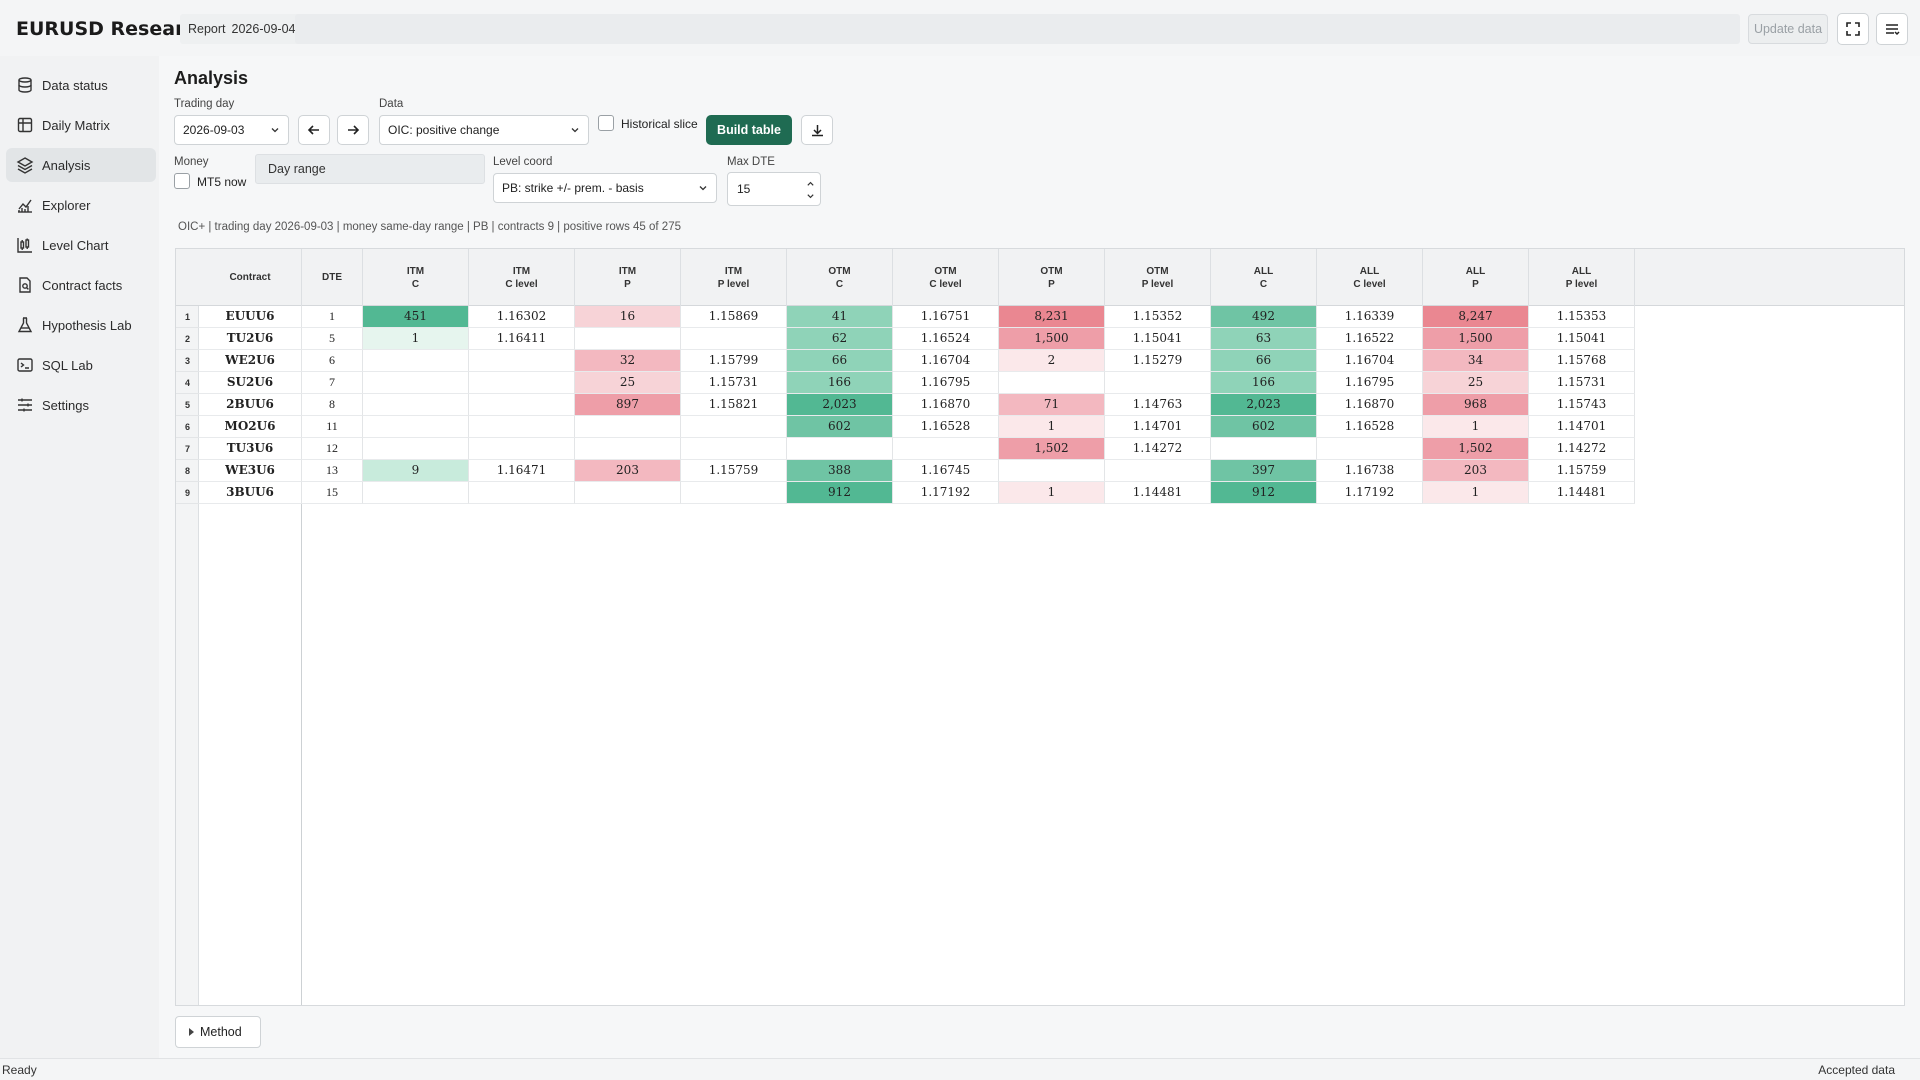  Describe the element at coordinates (1052, 449) in the screenshot. I see `table-cell-otm-p: 1,502` at that location.